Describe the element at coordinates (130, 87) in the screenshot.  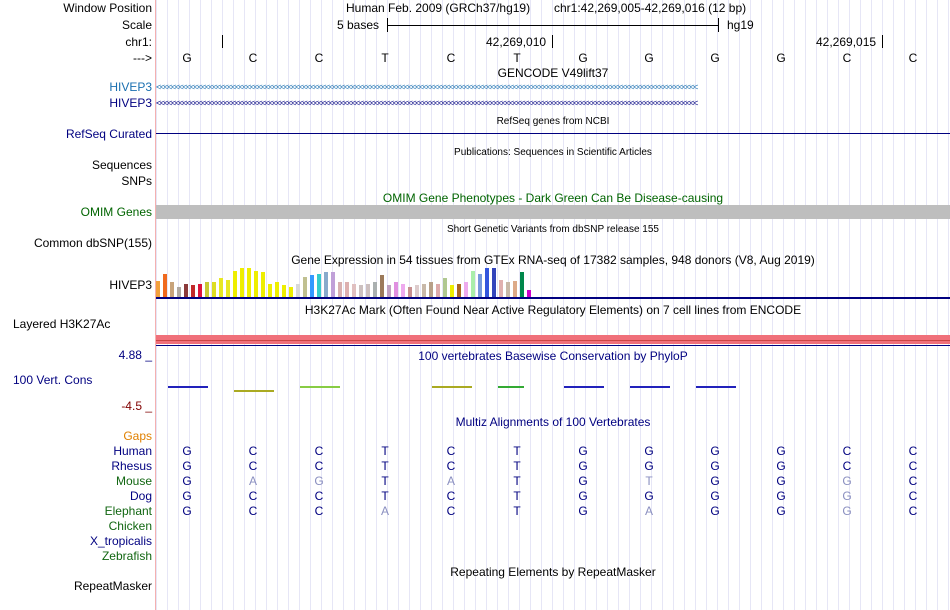
I see `gencode-track-label-1: HIVEP3` at that location.